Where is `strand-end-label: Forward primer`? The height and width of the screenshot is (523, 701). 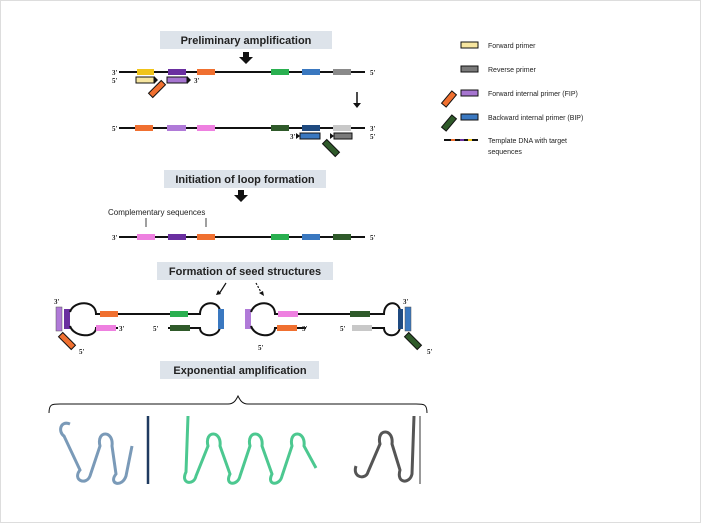
strand-end-label: Forward primer is located at coordinates (512, 46).